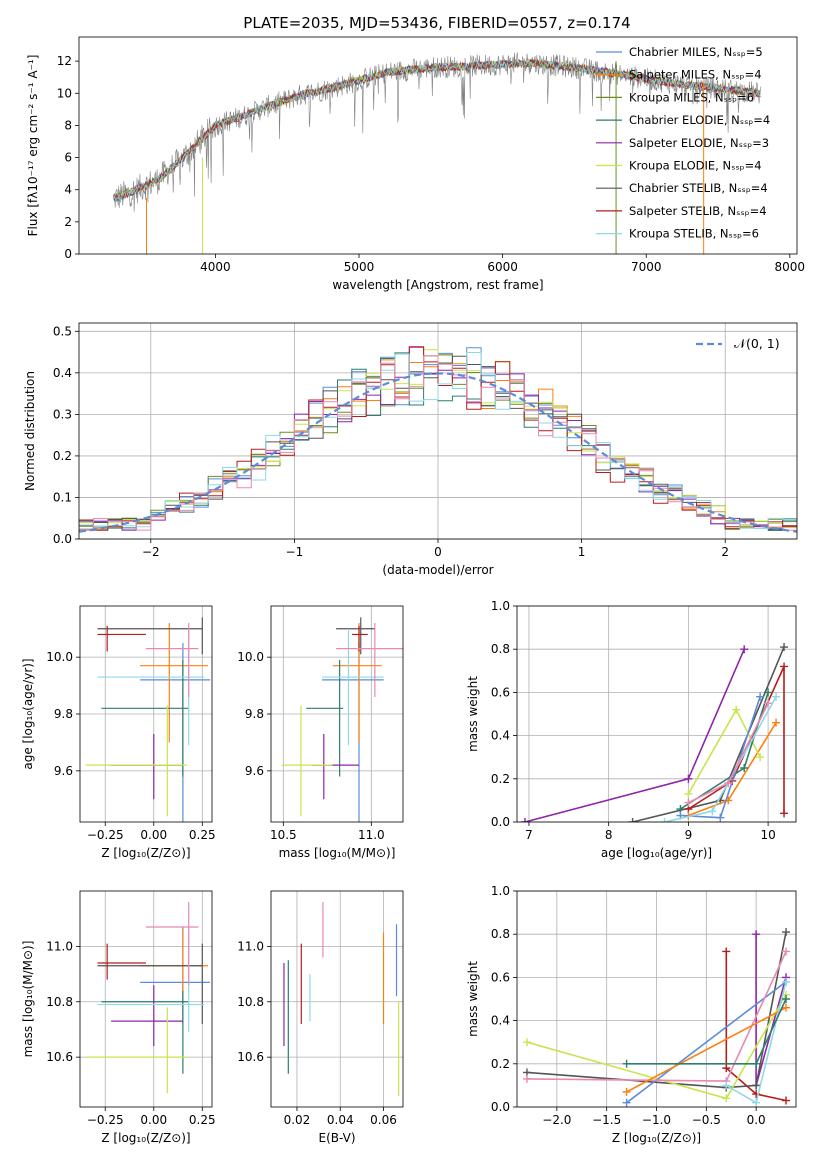 This screenshot has width=819, height=1170. I want to click on y-axis-label: Flux [fλ10⁻¹⁷ erg cm⁻² s⁻¹ A⁻¹], so click(33, 146).